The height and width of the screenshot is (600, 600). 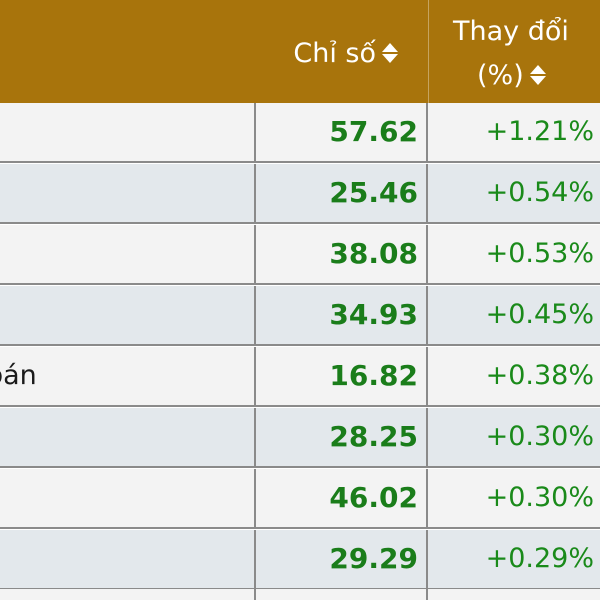 What do you see at coordinates (539, 375) in the screenshot?
I see `row-change-value: +0.38%` at bounding box center [539, 375].